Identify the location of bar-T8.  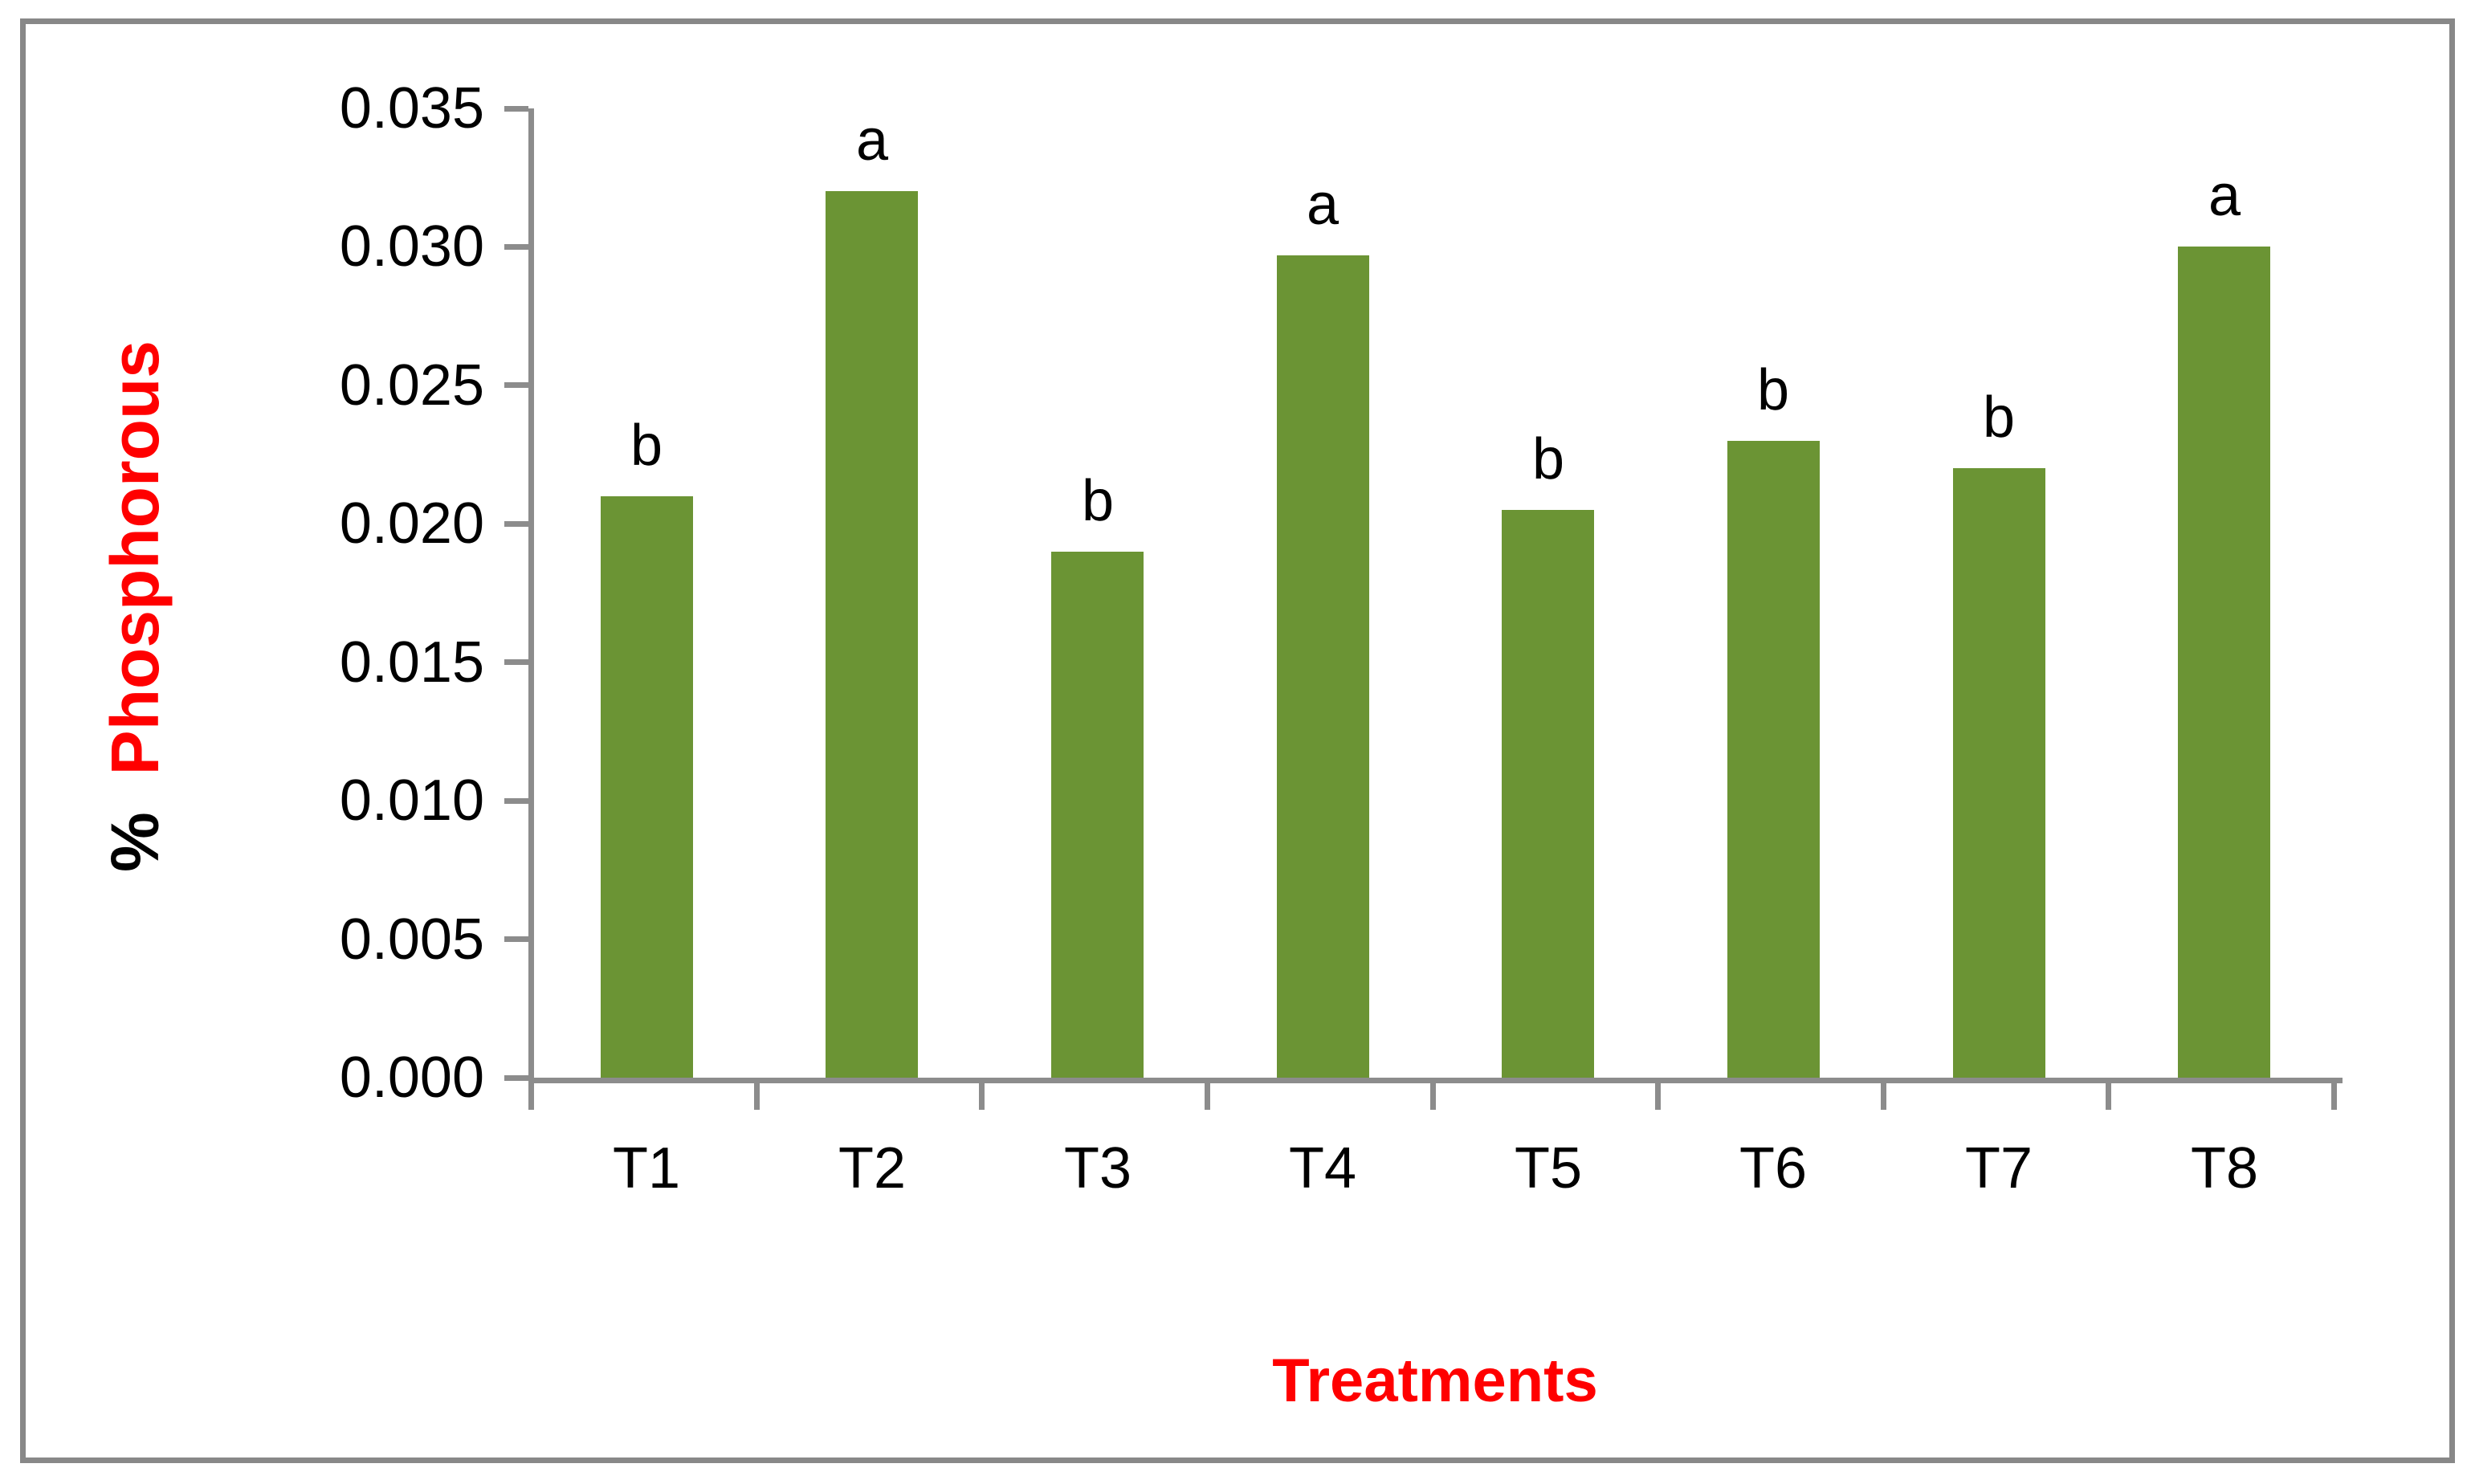
(2224, 662).